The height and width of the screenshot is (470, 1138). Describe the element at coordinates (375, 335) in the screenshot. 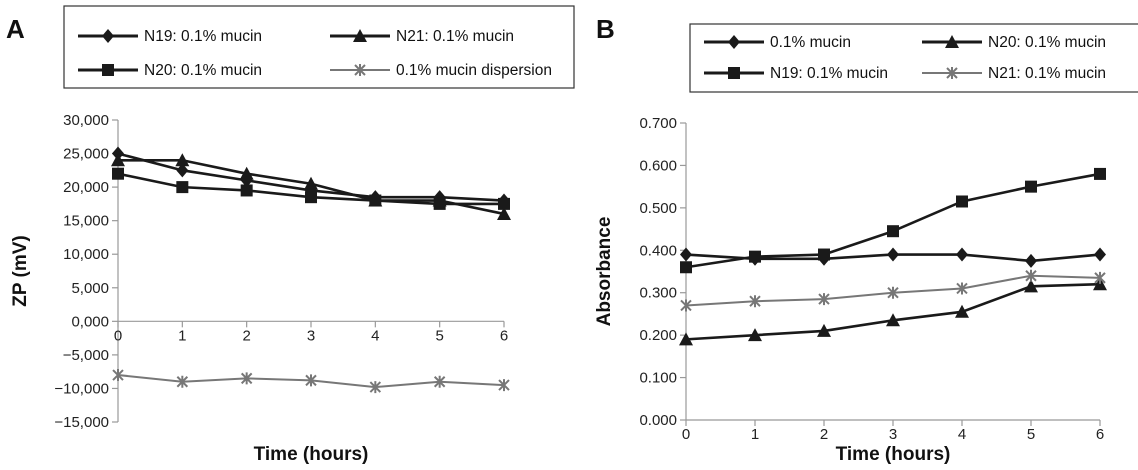

I see `panel-a-x-tick-label: 4` at that location.